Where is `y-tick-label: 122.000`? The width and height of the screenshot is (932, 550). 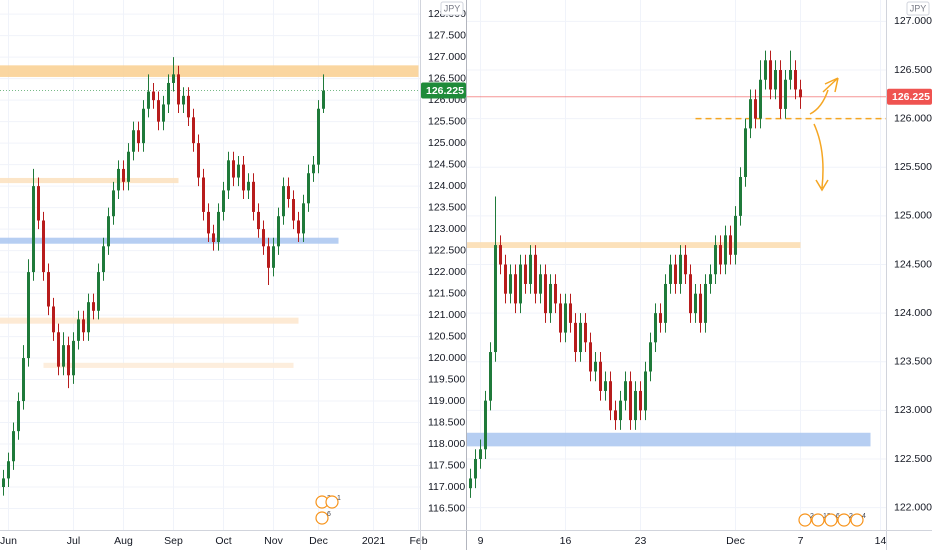
y-tick-label: 122.000 is located at coordinates (447, 272).